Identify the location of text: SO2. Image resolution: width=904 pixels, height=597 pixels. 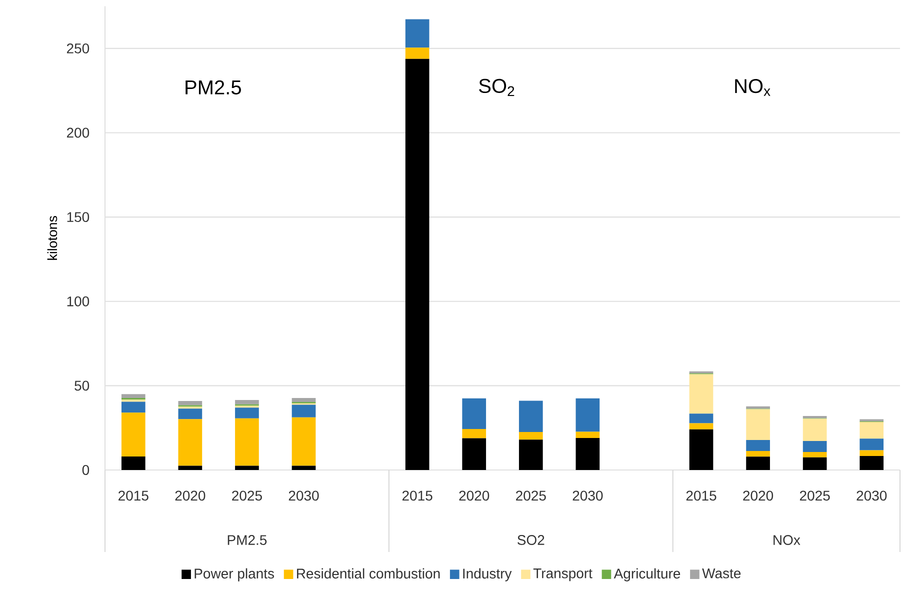
(531, 540).